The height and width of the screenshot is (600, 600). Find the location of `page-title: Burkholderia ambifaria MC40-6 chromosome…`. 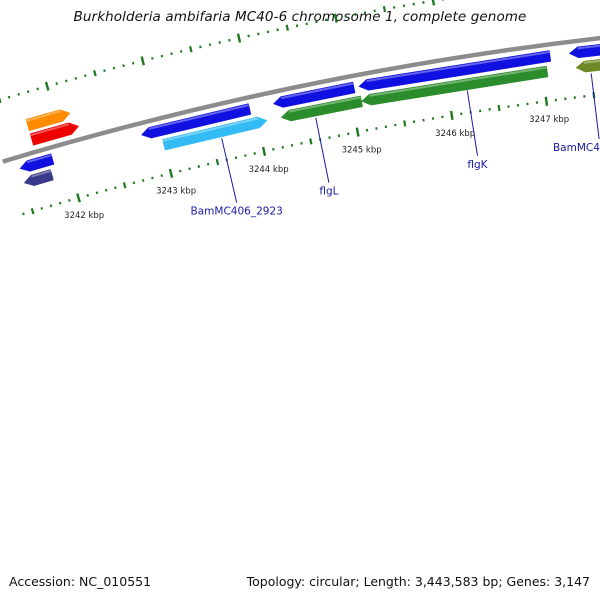

page-title: Burkholderia ambifaria MC40-6 chromosome… is located at coordinates (300, 17).